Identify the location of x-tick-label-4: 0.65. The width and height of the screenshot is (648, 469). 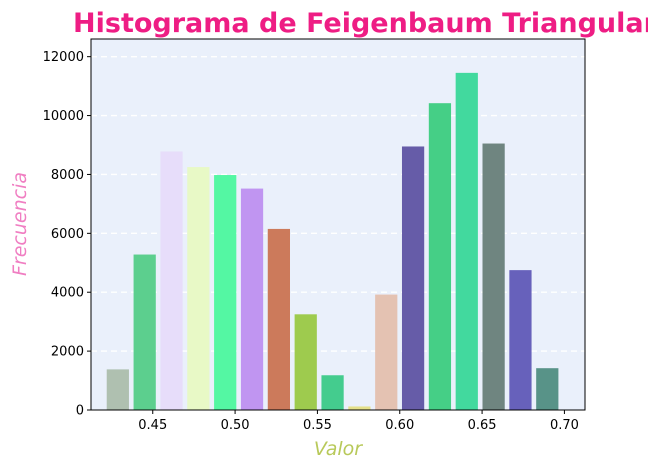
(482, 425).